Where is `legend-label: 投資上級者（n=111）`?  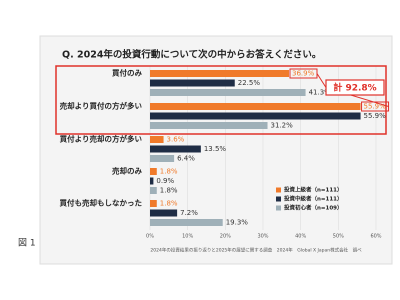 legend-label: 投資上級者（n=111） is located at coordinates (313, 190).